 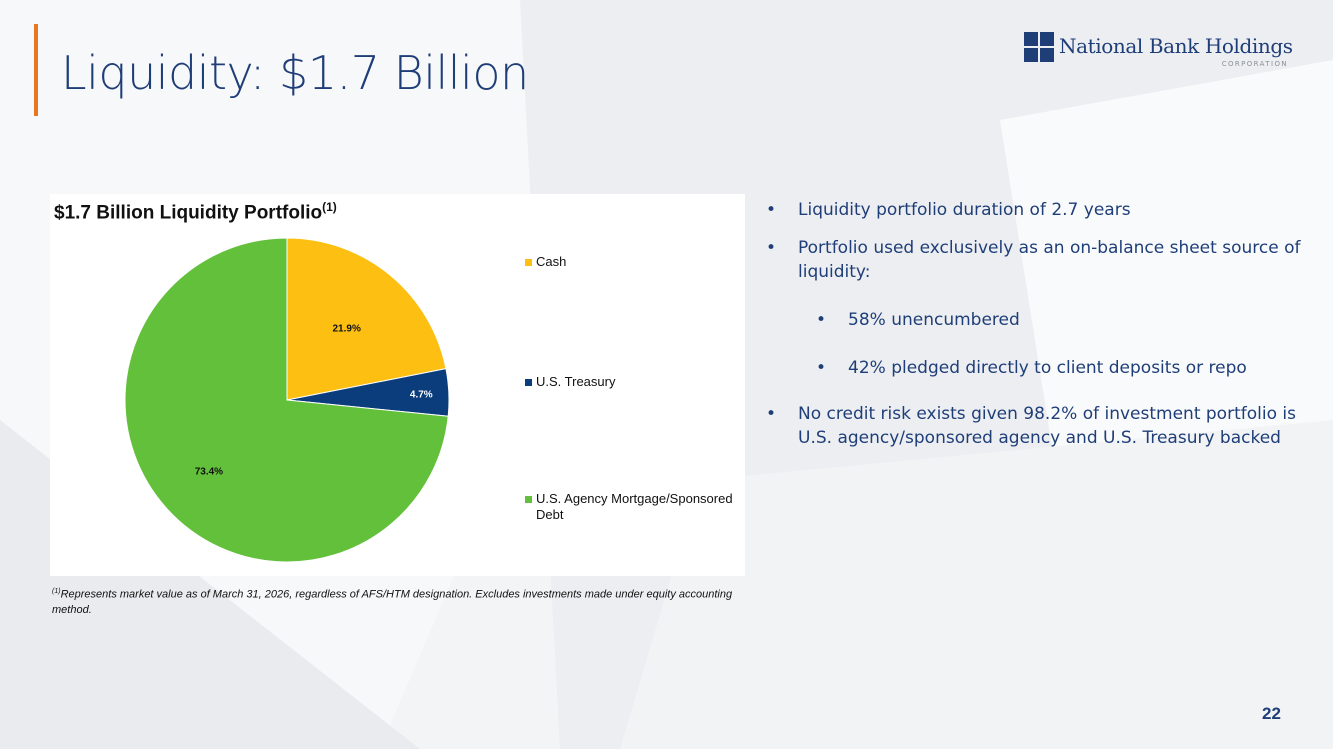 I want to click on pie-chart: 21.9% 4.7% 73.4%, so click(x=287, y=400).